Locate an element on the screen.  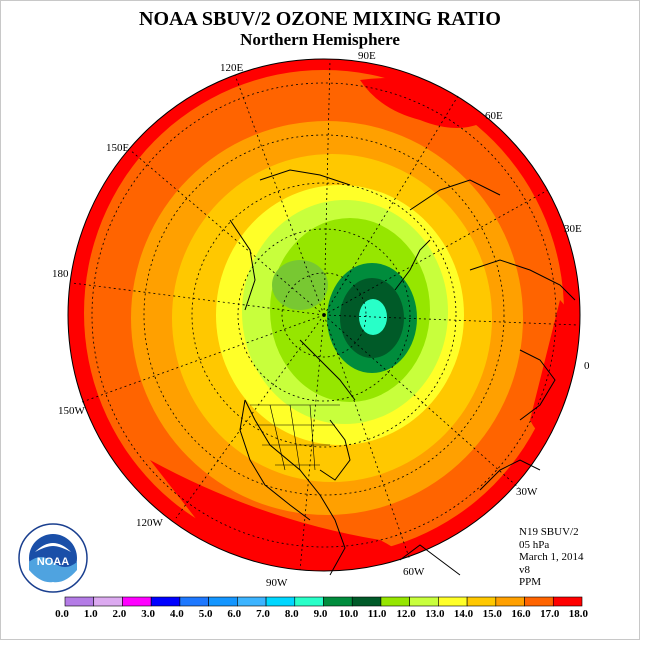
color-scale-tick-label: 3.0 is located at coordinates (148, 614).